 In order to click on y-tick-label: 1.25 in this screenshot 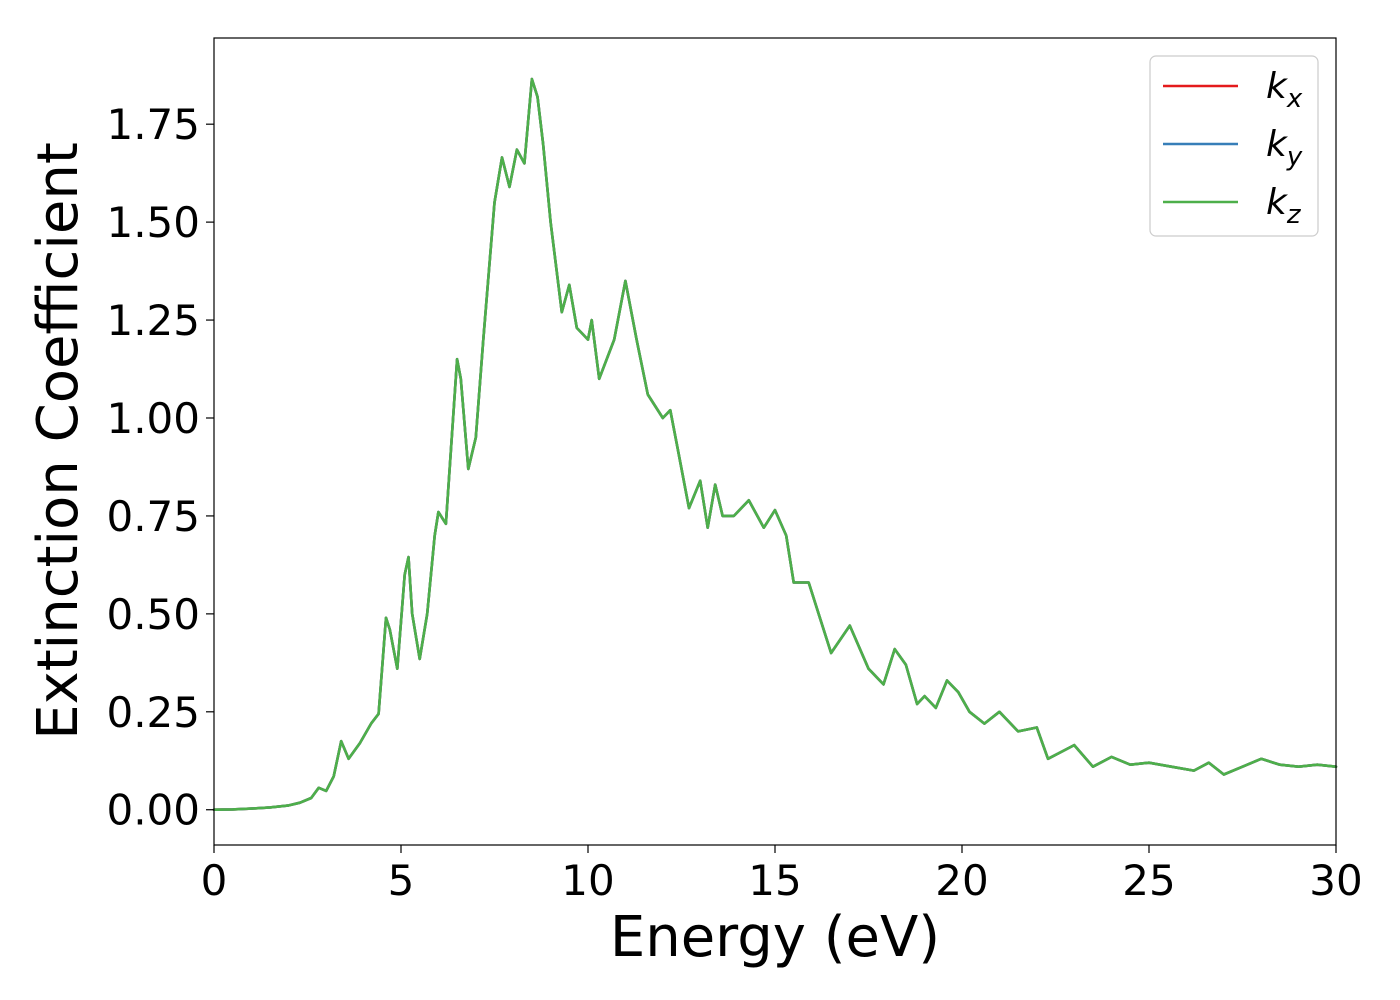, I will do `click(153, 320)`.